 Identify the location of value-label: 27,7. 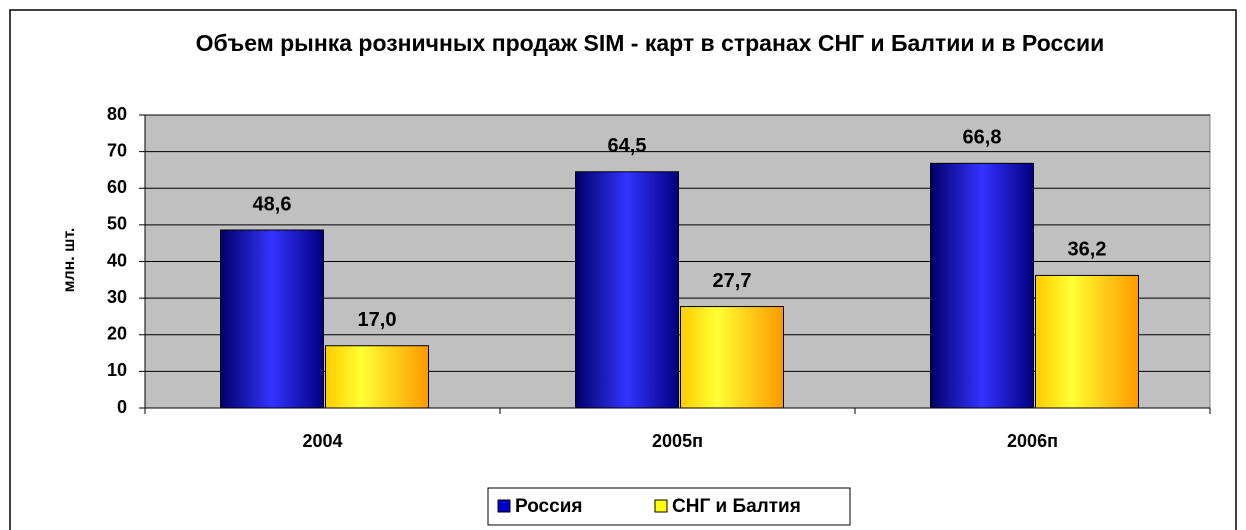
(732, 281).